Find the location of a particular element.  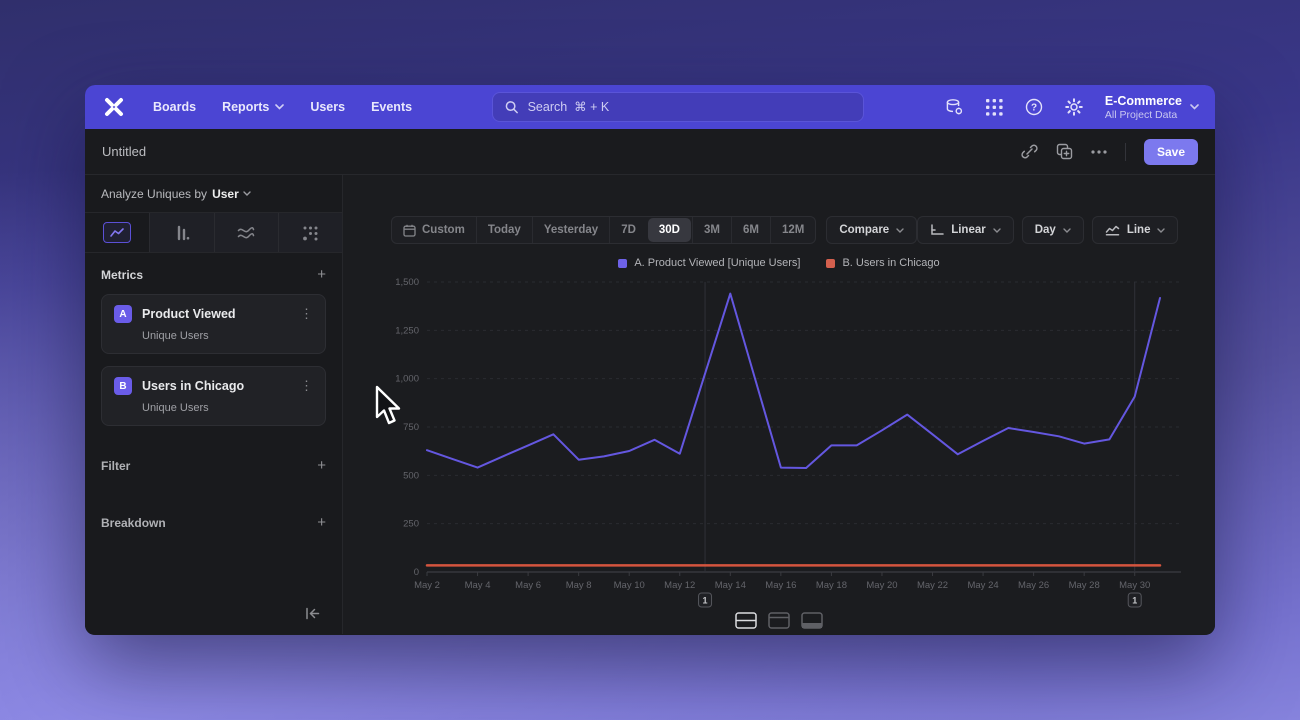

add-filter-button: + is located at coordinates (321, 465).